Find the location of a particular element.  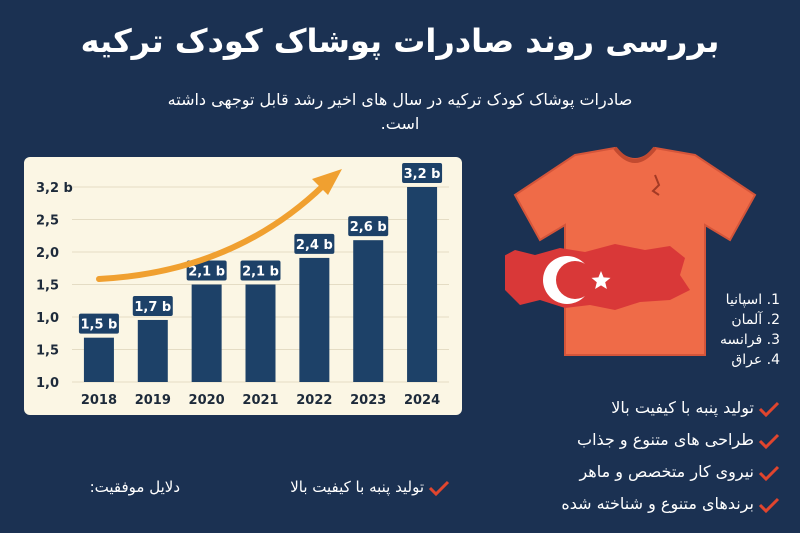

data-label: 2,4 b is located at coordinates (314, 245).